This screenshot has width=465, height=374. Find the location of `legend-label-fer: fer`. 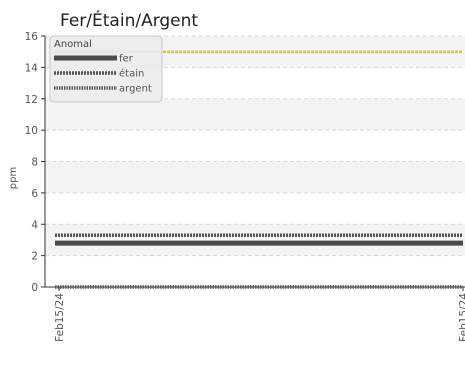

legend-label-fer: fer is located at coordinates (126, 59).